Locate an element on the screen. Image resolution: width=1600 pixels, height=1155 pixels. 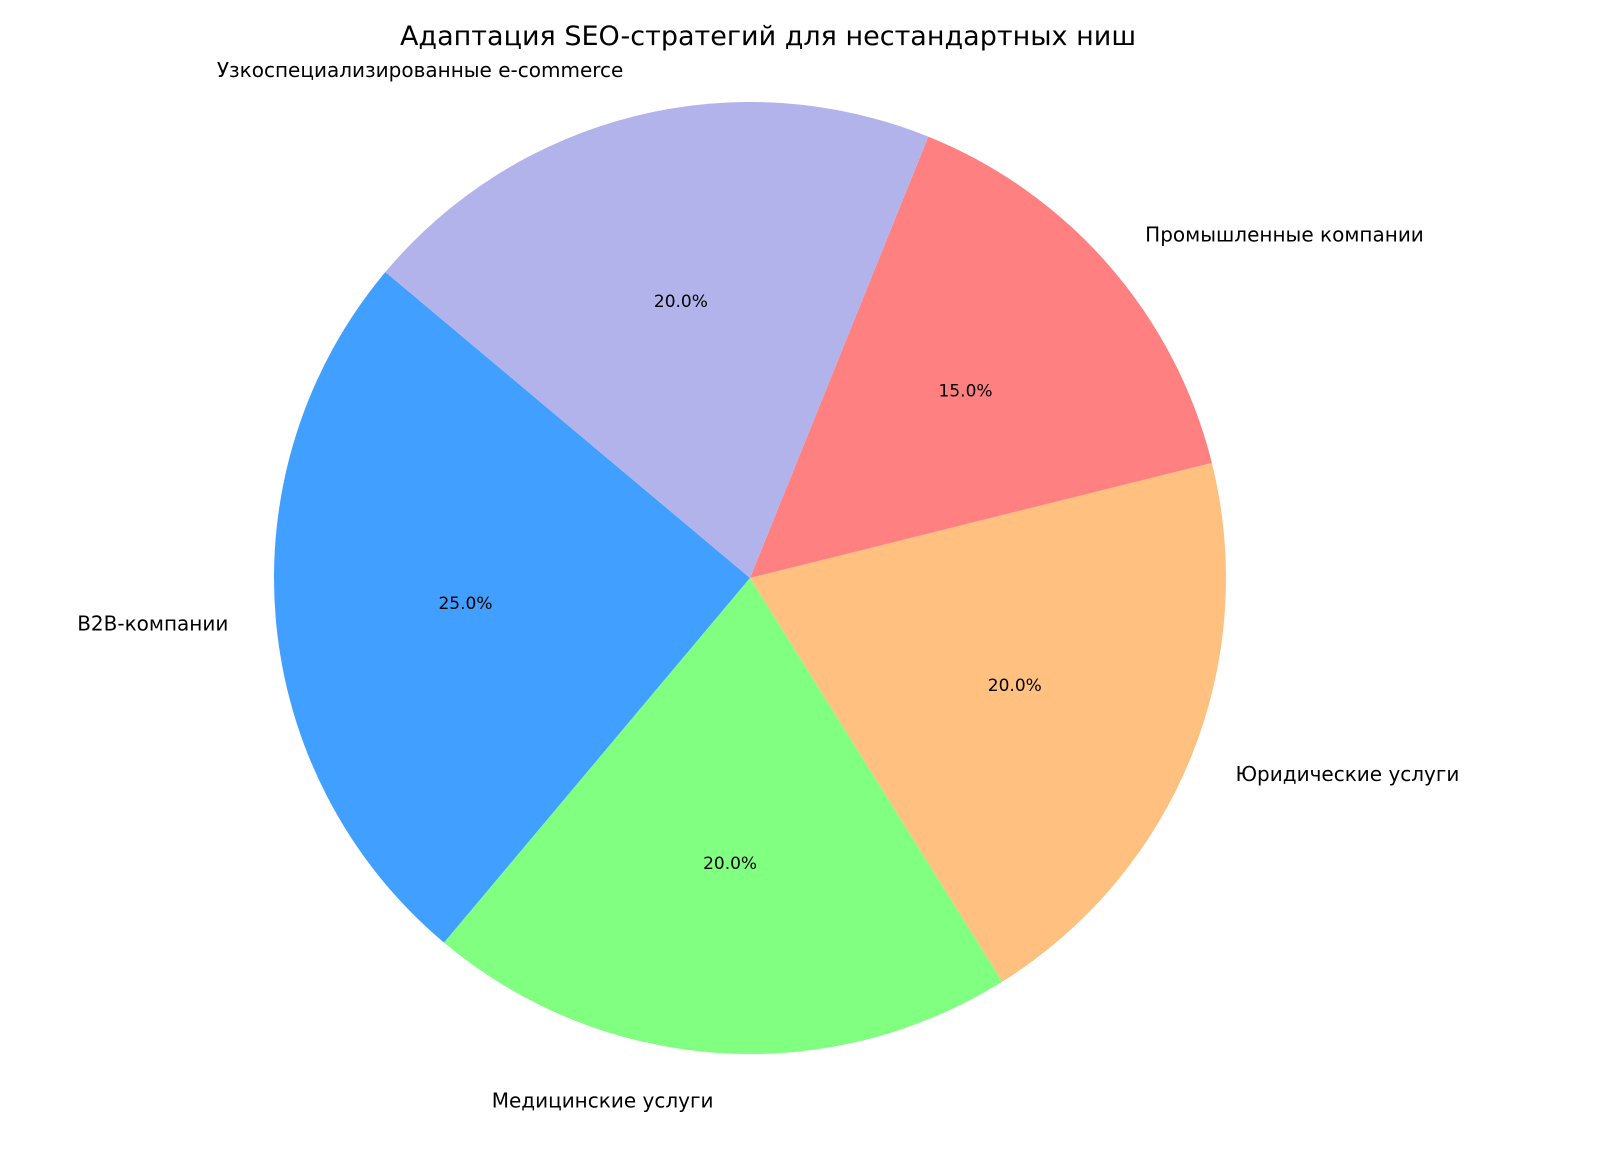
slice-label: Промышленные компании is located at coordinates (1284, 234).